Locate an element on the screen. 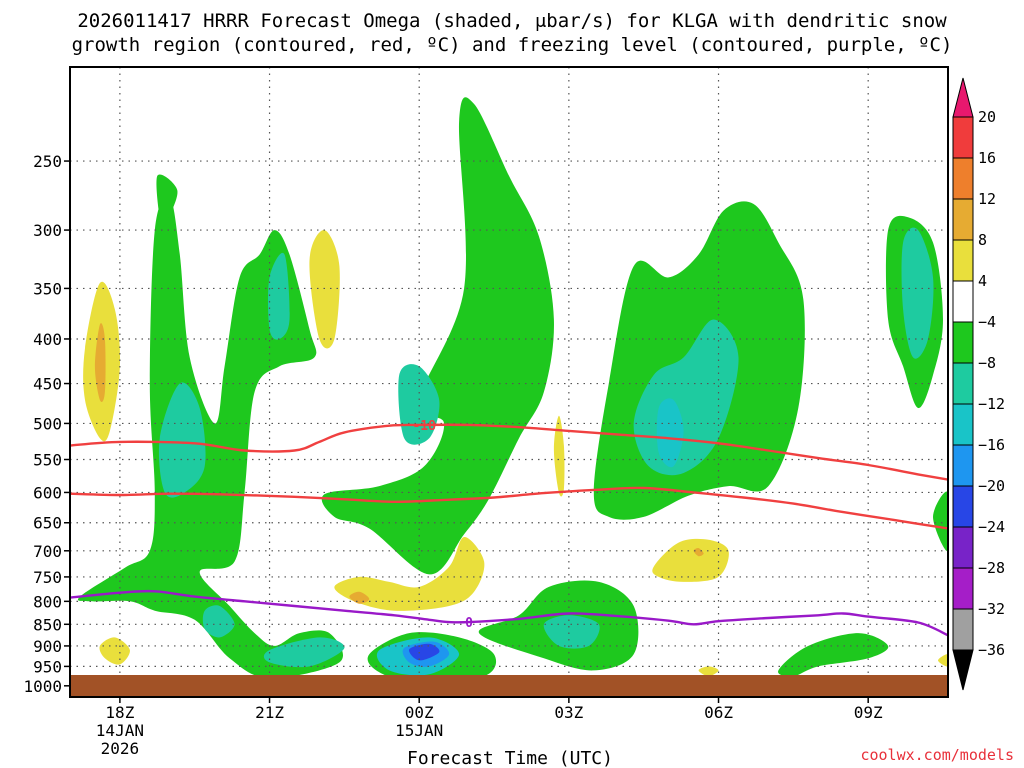 This screenshot has width=1024, height=768. y-tick-label: 500 is located at coordinates (47, 423).